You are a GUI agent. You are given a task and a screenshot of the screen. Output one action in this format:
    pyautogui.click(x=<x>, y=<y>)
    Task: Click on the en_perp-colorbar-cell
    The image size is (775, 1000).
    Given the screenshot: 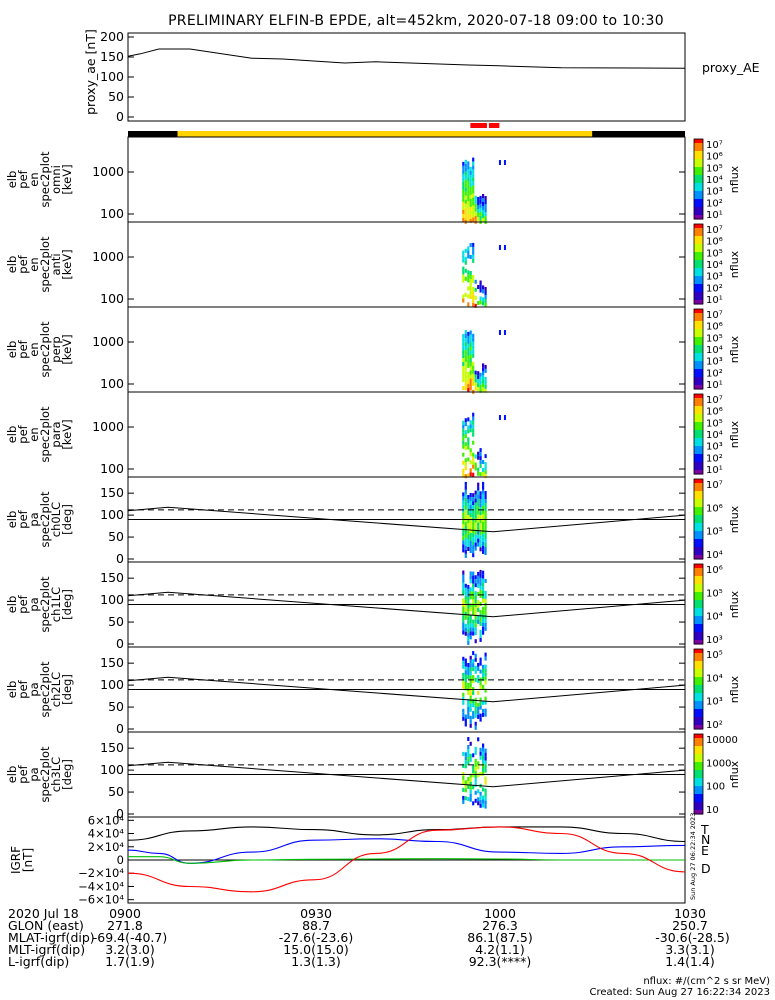 What is the action you would take?
    pyautogui.click(x=698, y=378)
    